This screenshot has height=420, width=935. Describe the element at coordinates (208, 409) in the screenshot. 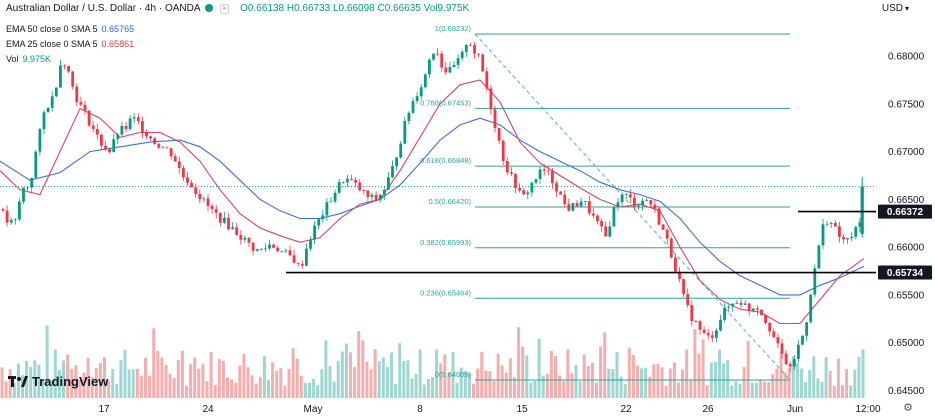

I see `time-tick-label: 24` at that location.